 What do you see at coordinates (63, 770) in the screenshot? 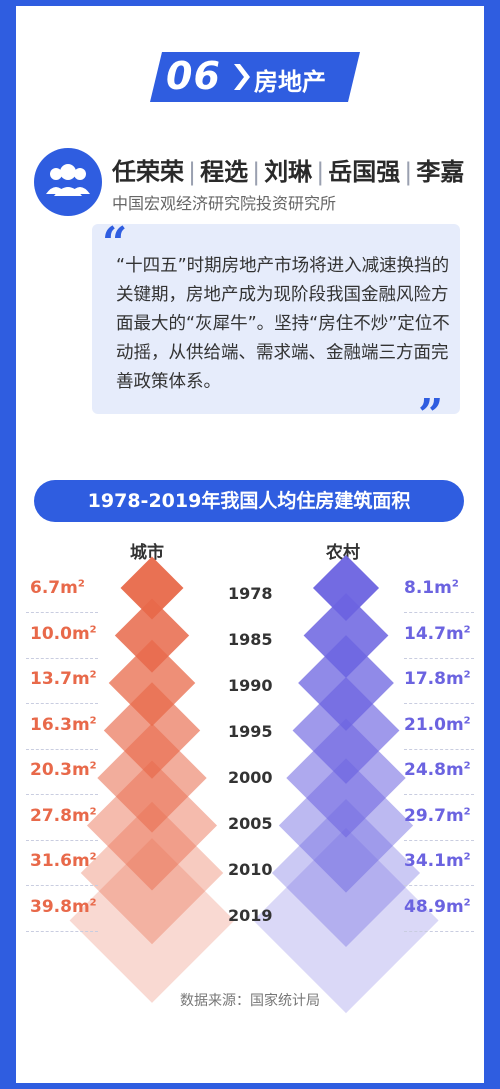
I see `urban-value-label: 20.3m2` at bounding box center [63, 770].